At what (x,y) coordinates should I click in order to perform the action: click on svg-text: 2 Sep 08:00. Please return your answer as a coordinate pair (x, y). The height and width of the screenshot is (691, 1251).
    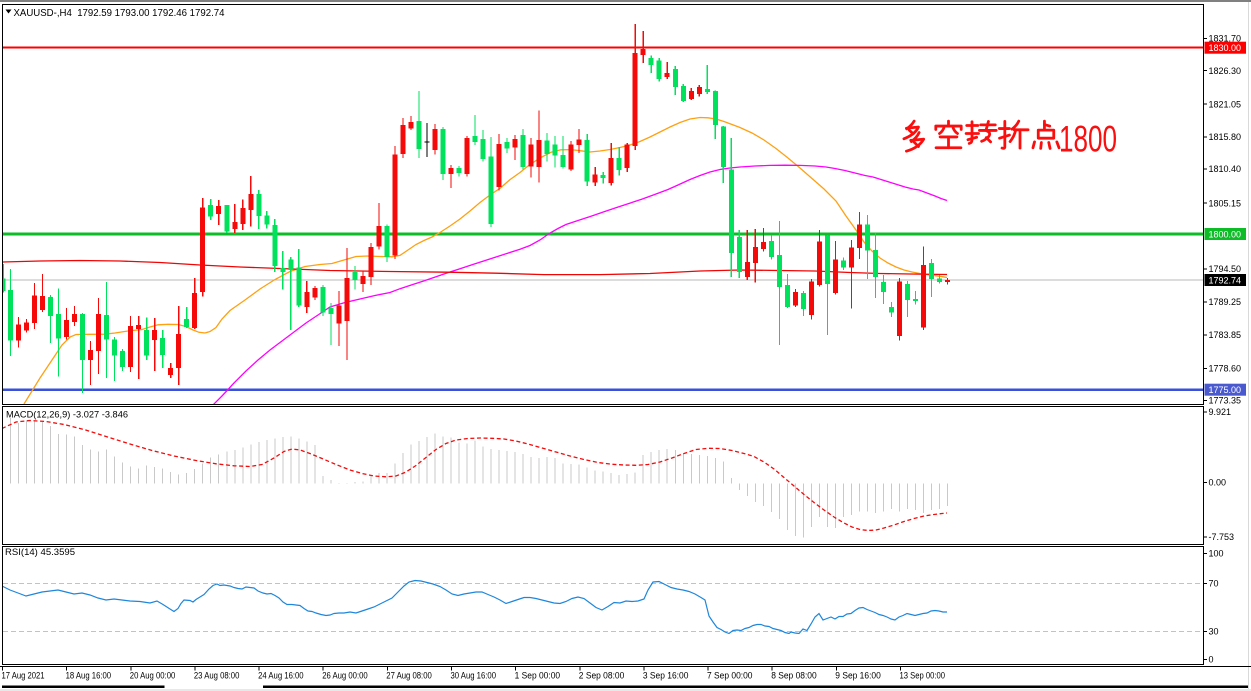
    Looking at the image, I should click on (602, 676).